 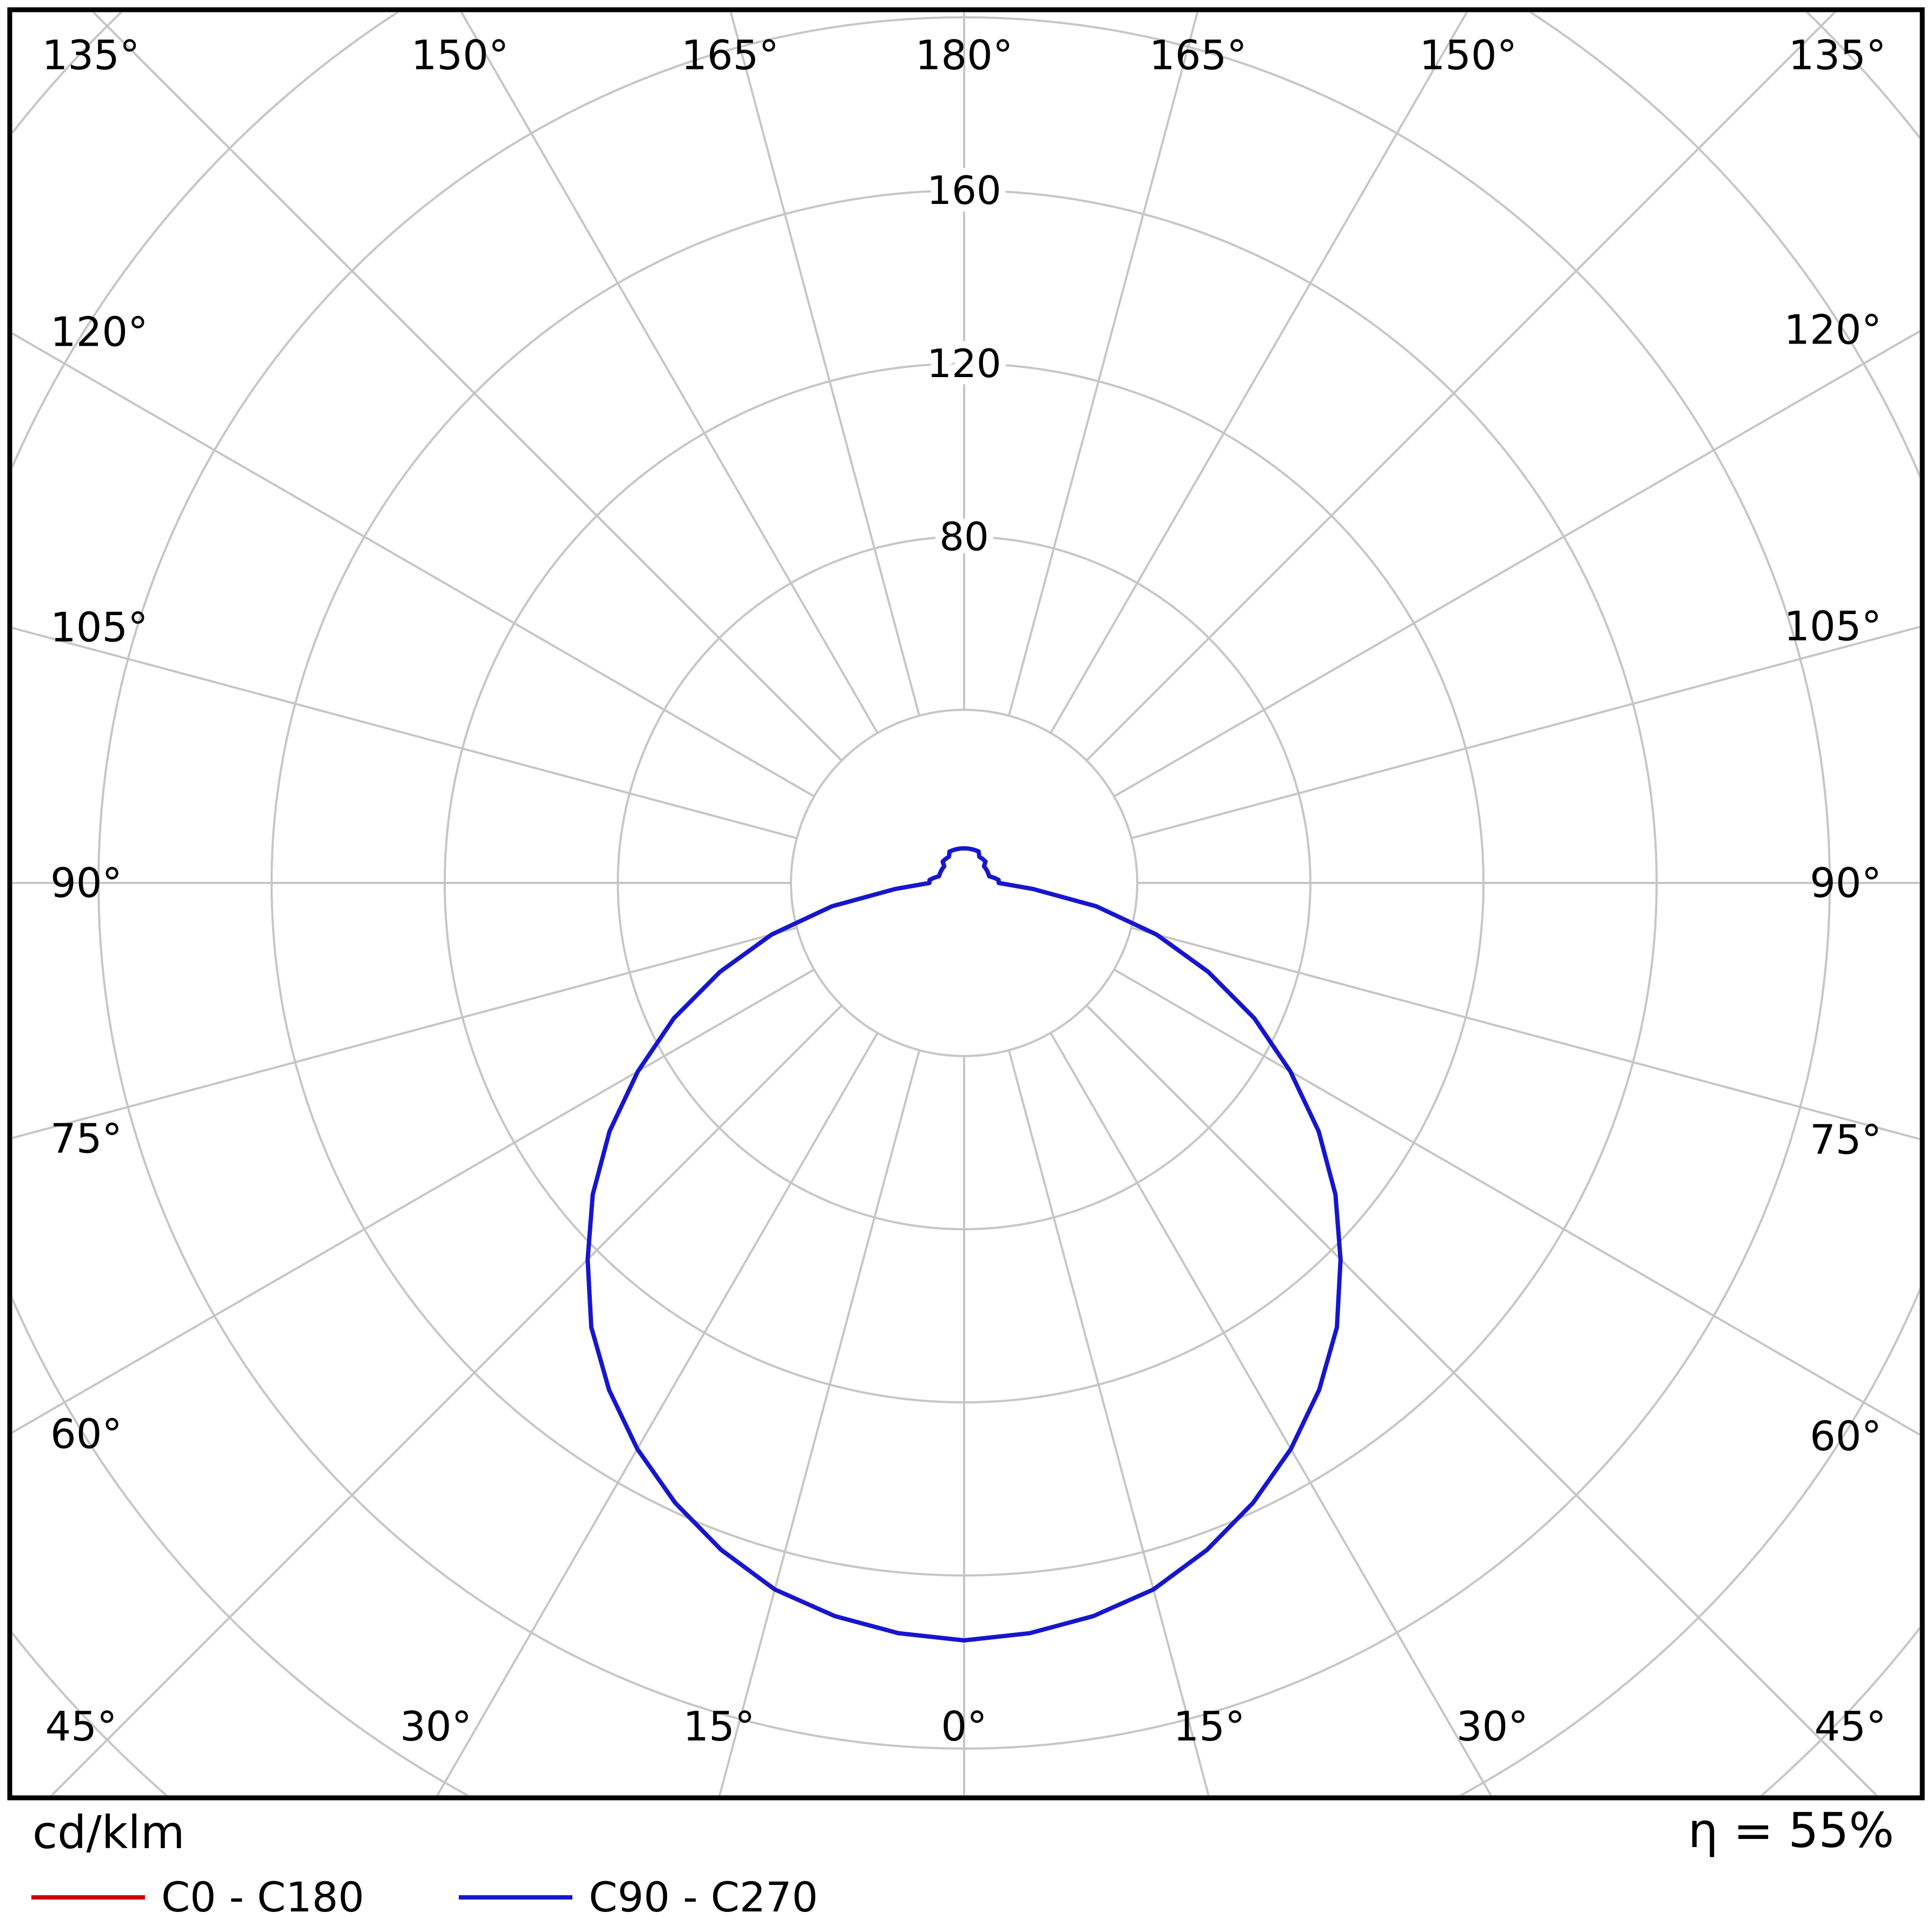 I want to click on red-line-swatch, so click(x=88, y=1897).